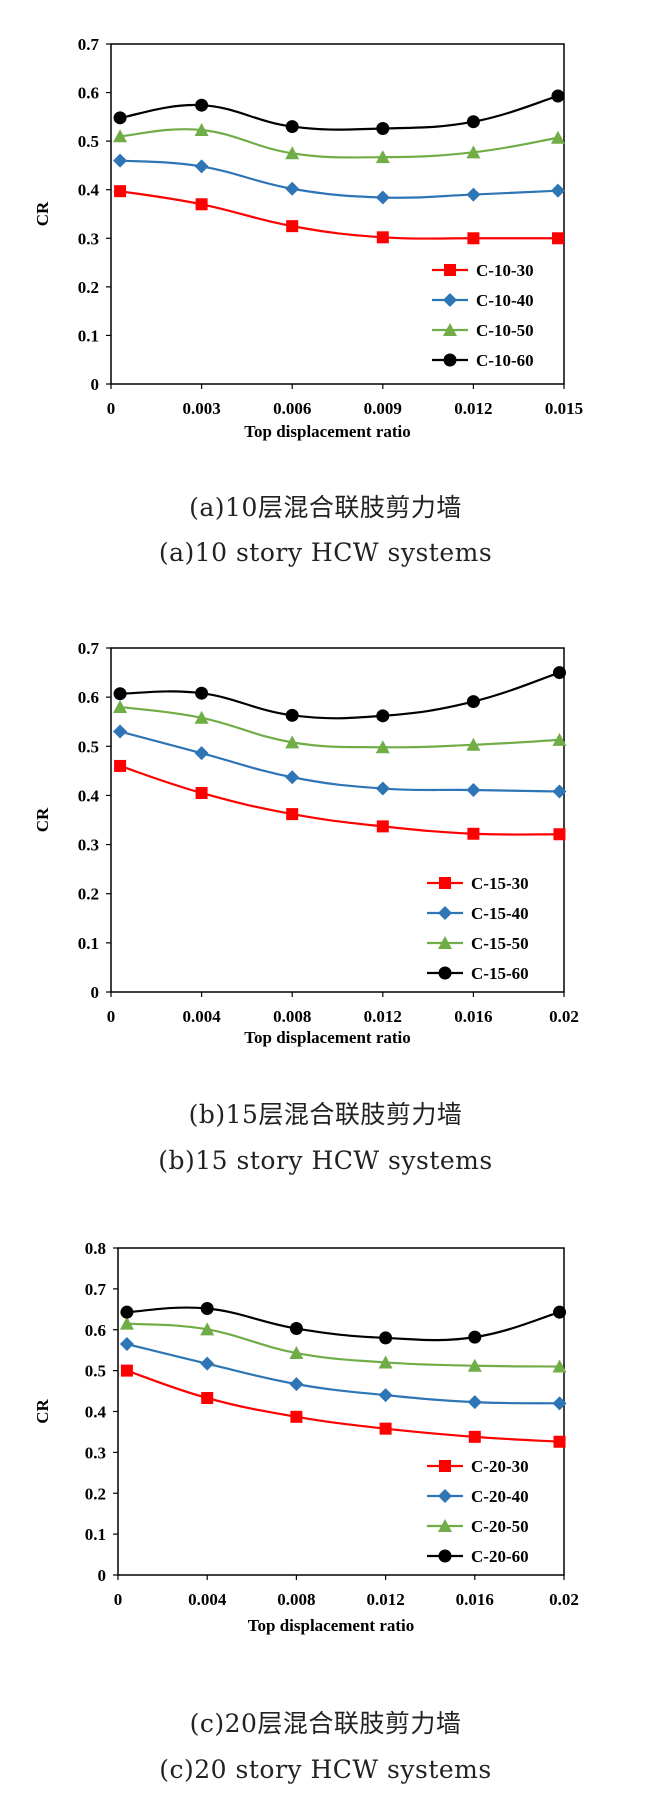 The width and height of the screenshot is (651, 1819). Describe the element at coordinates (500, 1526) in the screenshot. I see `legend-label: C-20-50` at that location.